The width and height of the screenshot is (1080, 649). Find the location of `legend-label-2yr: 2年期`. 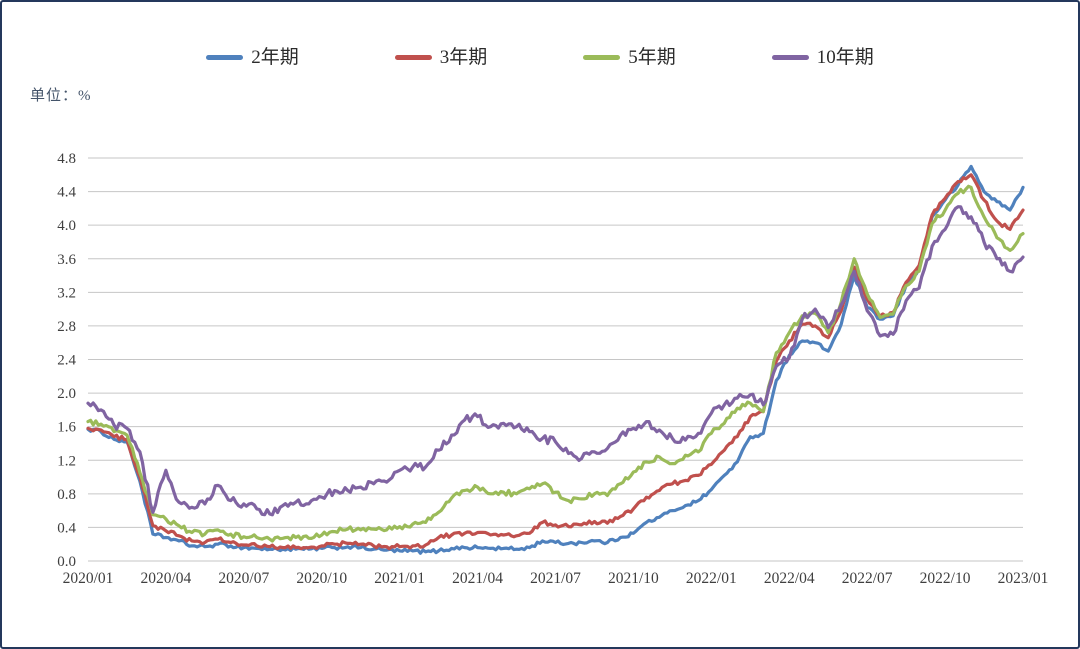

legend-label-2yr: 2年期 is located at coordinates (275, 57).